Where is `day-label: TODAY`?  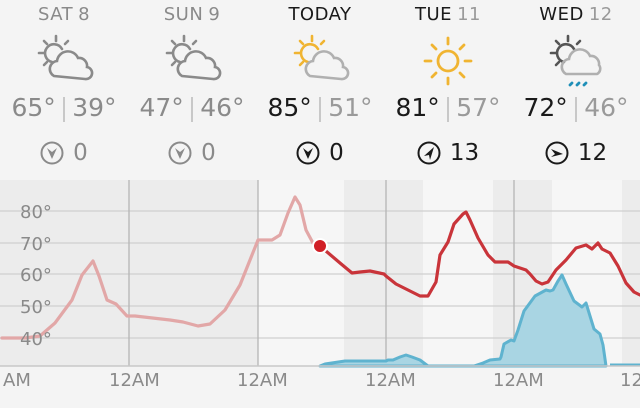 day-label: TODAY is located at coordinates (320, 14).